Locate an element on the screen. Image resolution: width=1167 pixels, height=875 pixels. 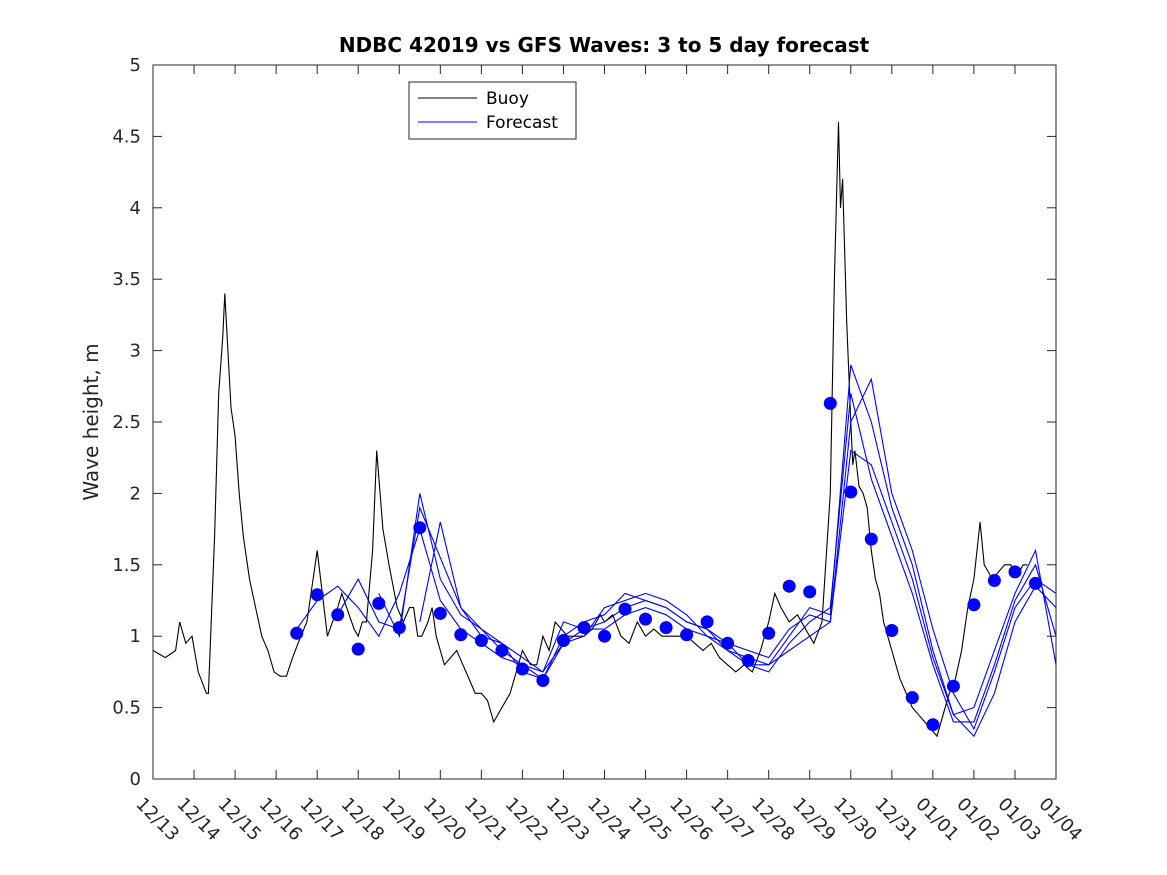
y-tick-labels: 0 0.5 1 1.5 2 2.5 3 3.5 4 4.5 5 is located at coordinates (126, 422).